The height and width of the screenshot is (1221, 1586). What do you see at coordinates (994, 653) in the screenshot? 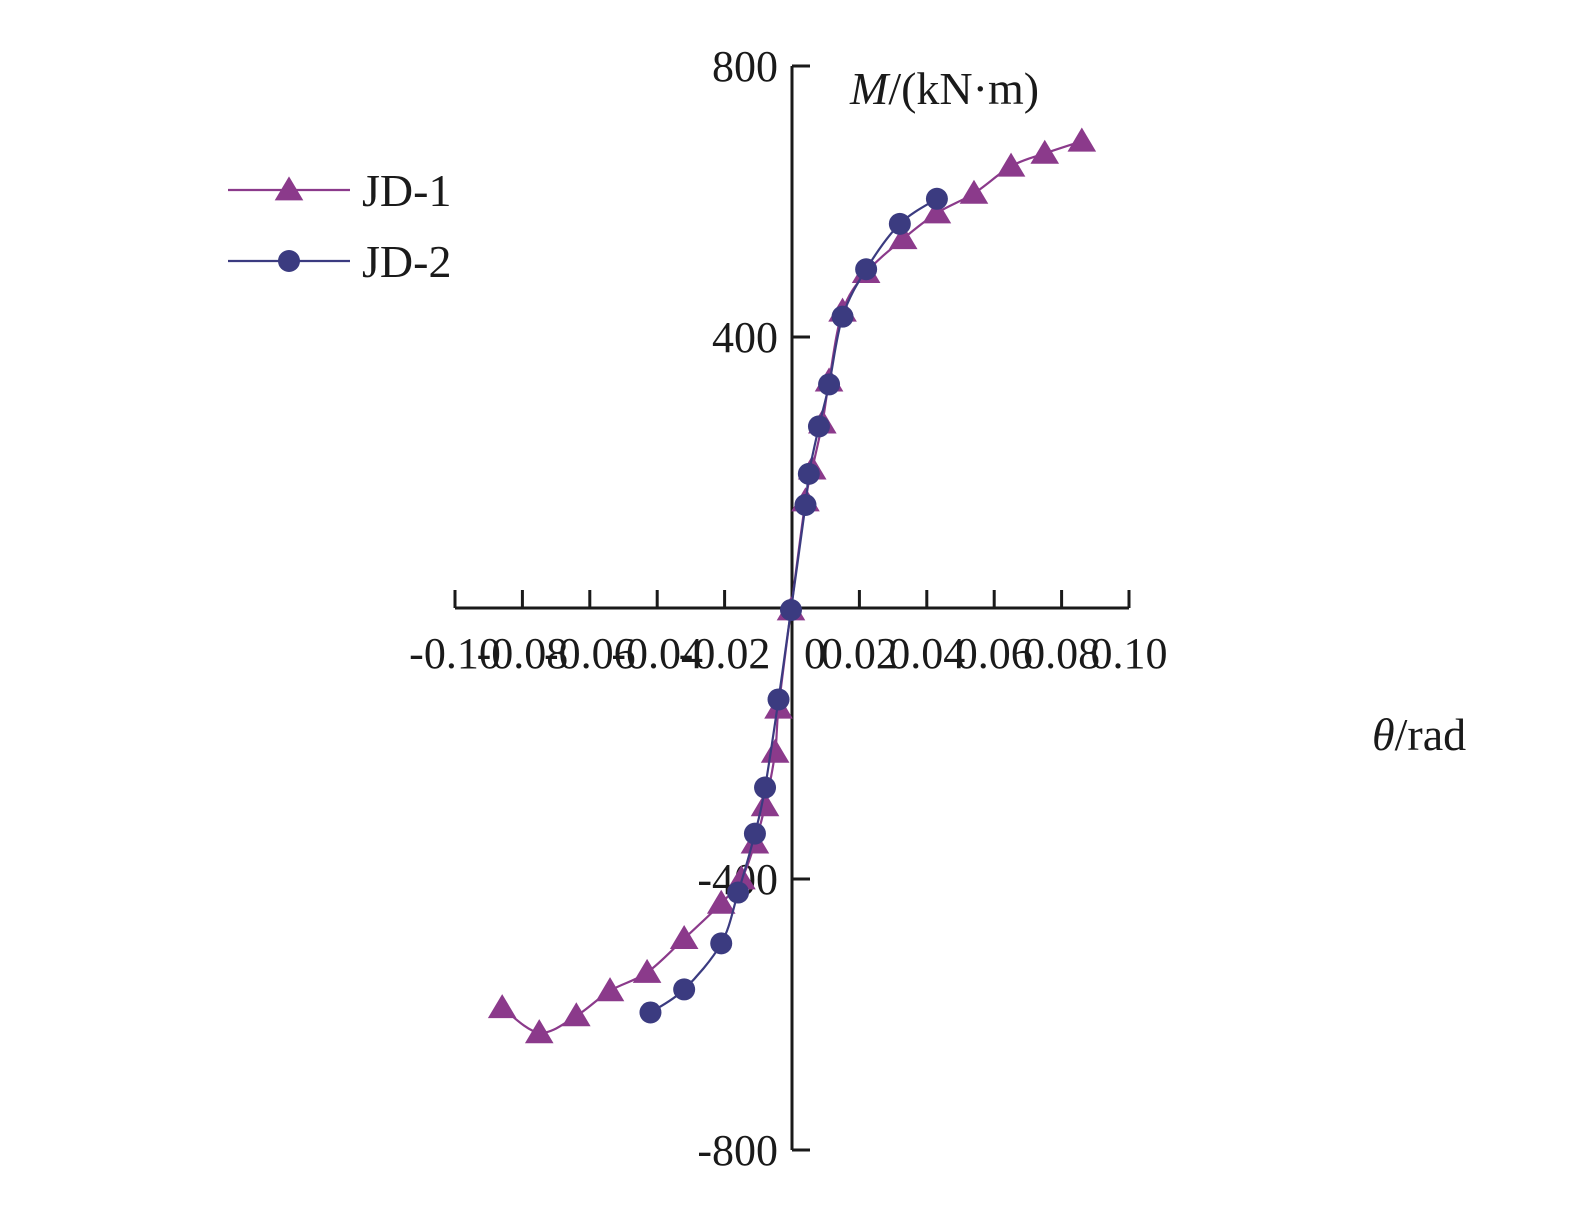
I see `x-tick-label: 0.06` at bounding box center [994, 653].